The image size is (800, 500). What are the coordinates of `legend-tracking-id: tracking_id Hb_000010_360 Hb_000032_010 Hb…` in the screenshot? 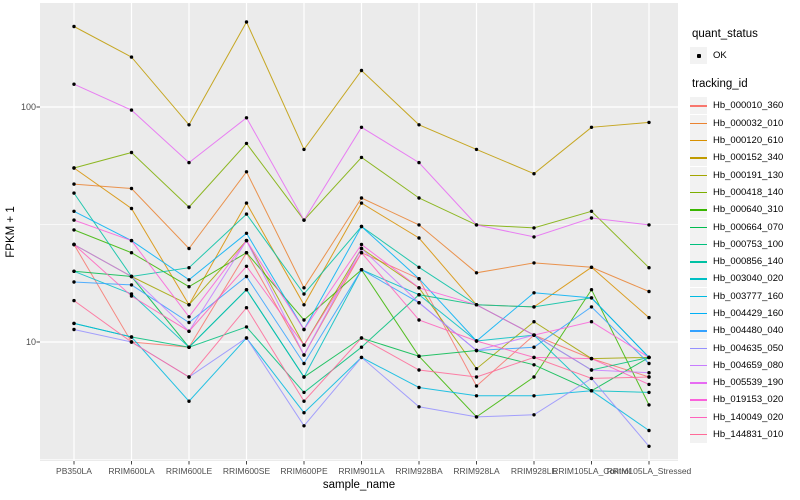 It's located at (745, 261).